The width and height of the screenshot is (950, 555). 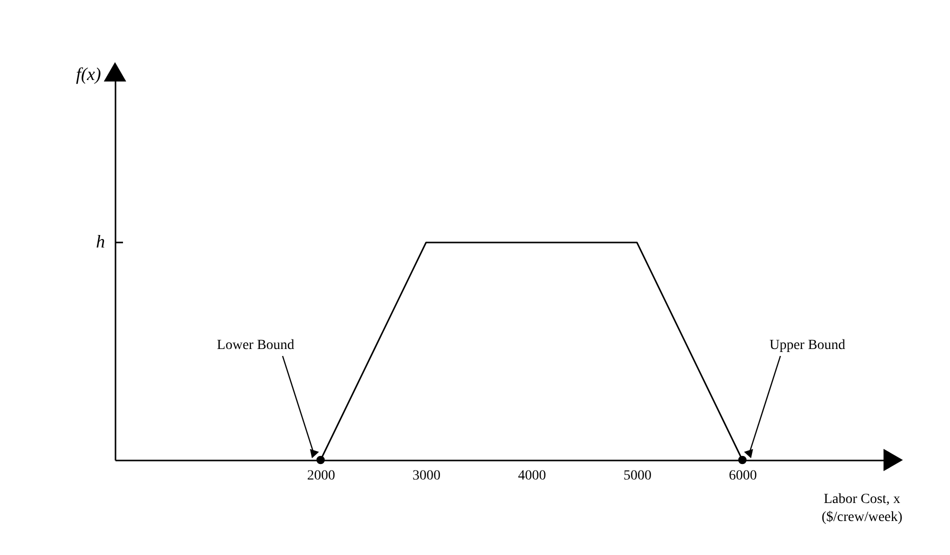 What do you see at coordinates (637, 476) in the screenshot?
I see `x-tick-label: 5000` at bounding box center [637, 476].